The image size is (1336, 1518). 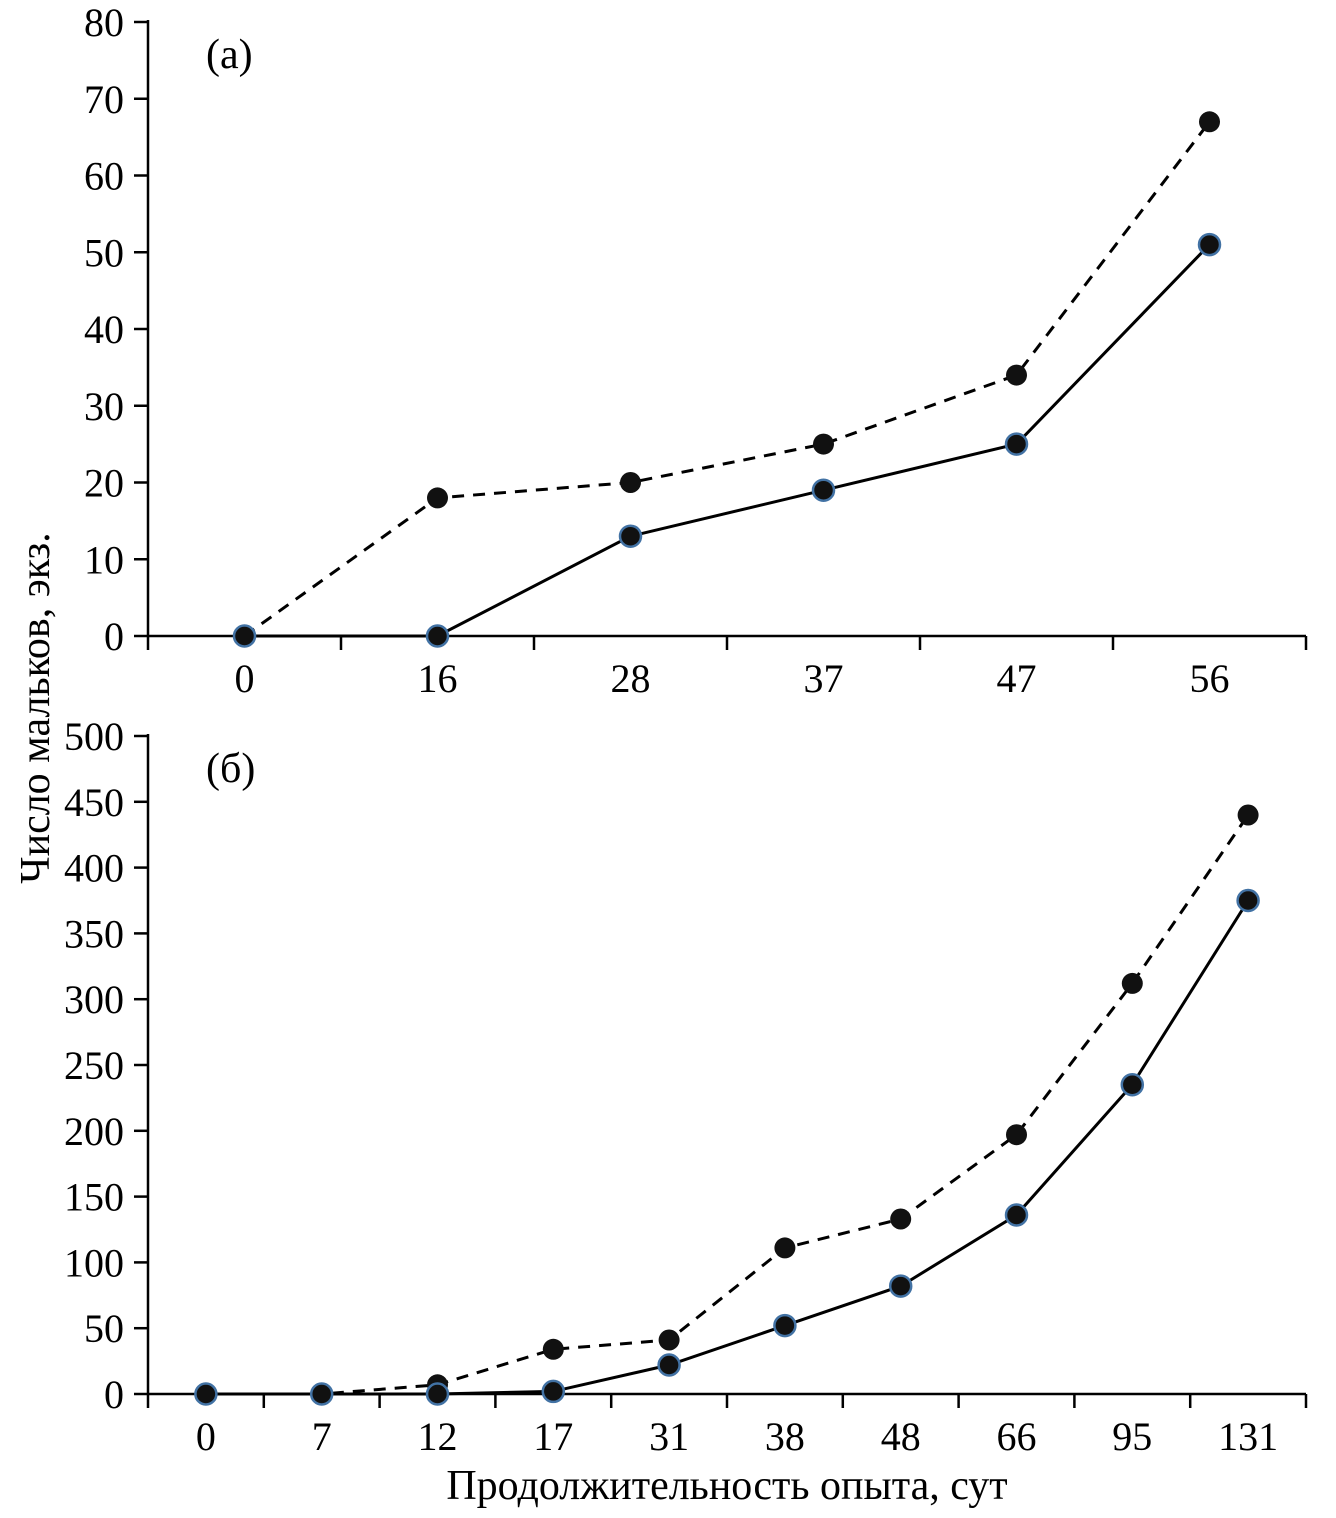 I want to click on x-tick-label: 28, so click(x=631, y=678).